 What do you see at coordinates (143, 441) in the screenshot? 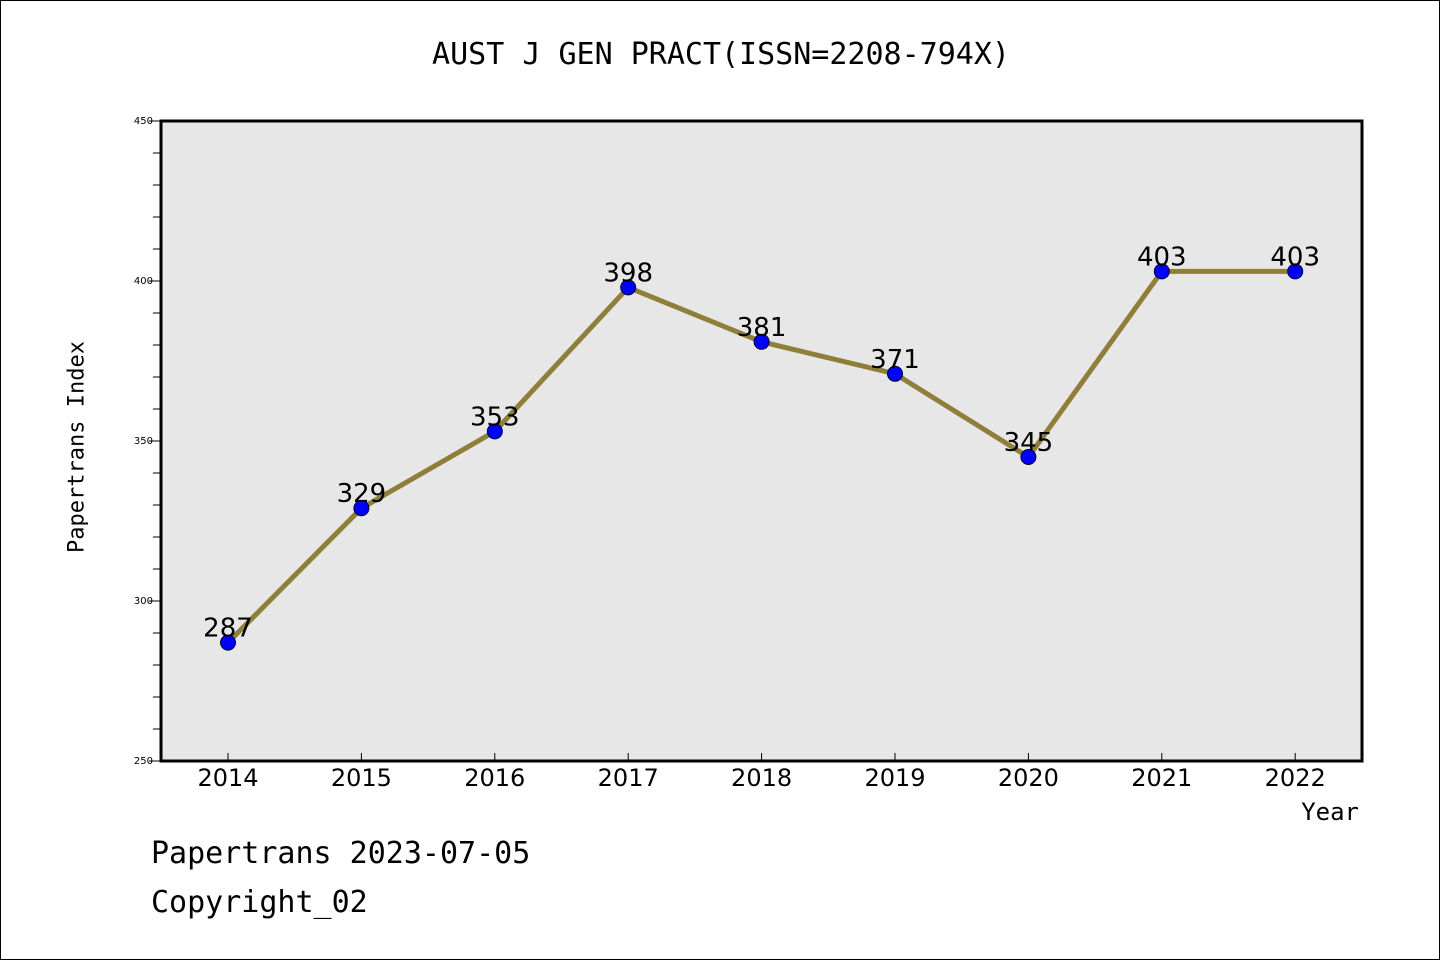
I see `y-tick-label: 350` at bounding box center [143, 441].